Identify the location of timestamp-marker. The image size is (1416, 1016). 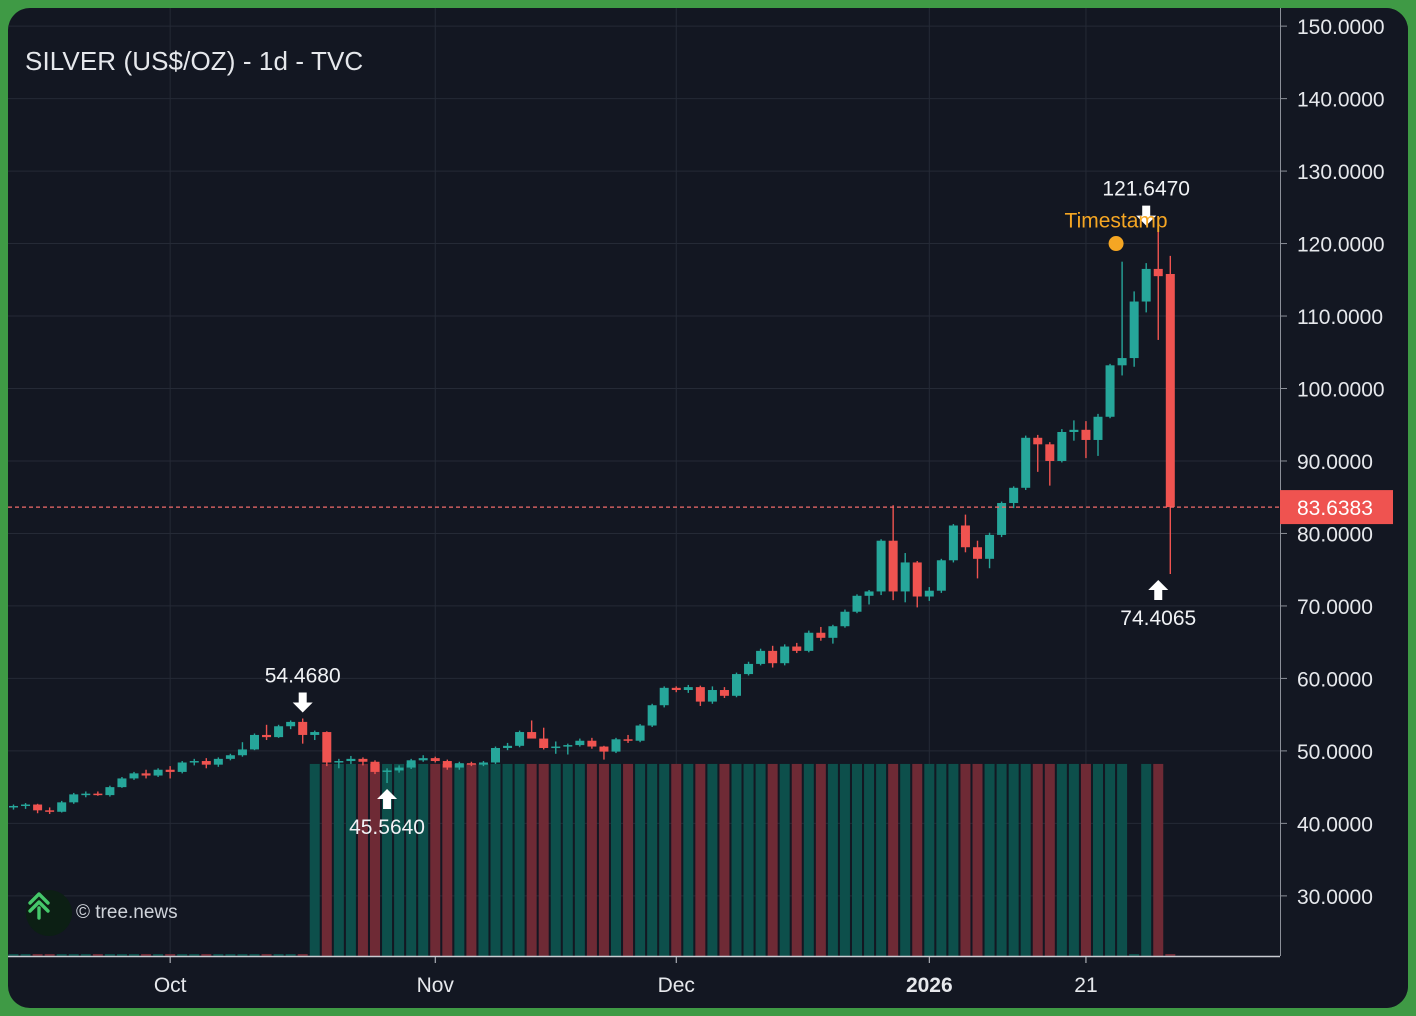
(1116, 244).